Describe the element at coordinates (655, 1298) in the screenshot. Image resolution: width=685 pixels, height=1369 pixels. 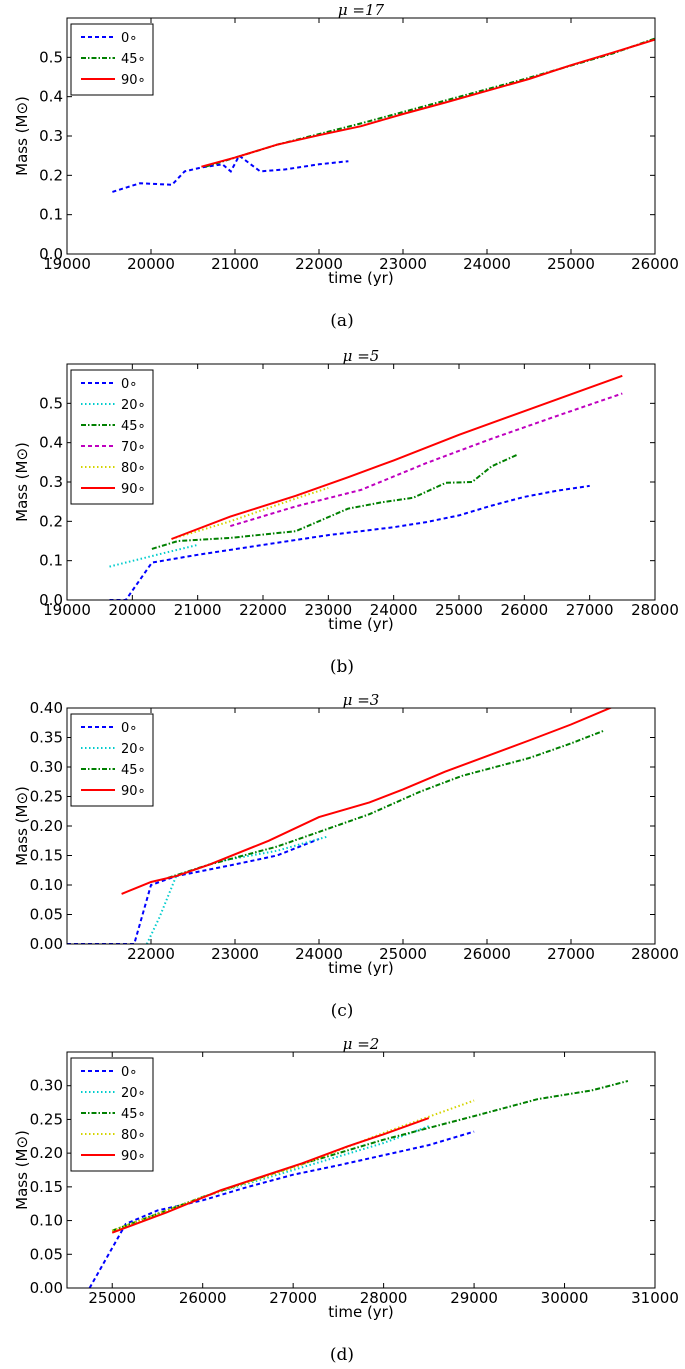
I see `x-tick-label: 31000` at that location.